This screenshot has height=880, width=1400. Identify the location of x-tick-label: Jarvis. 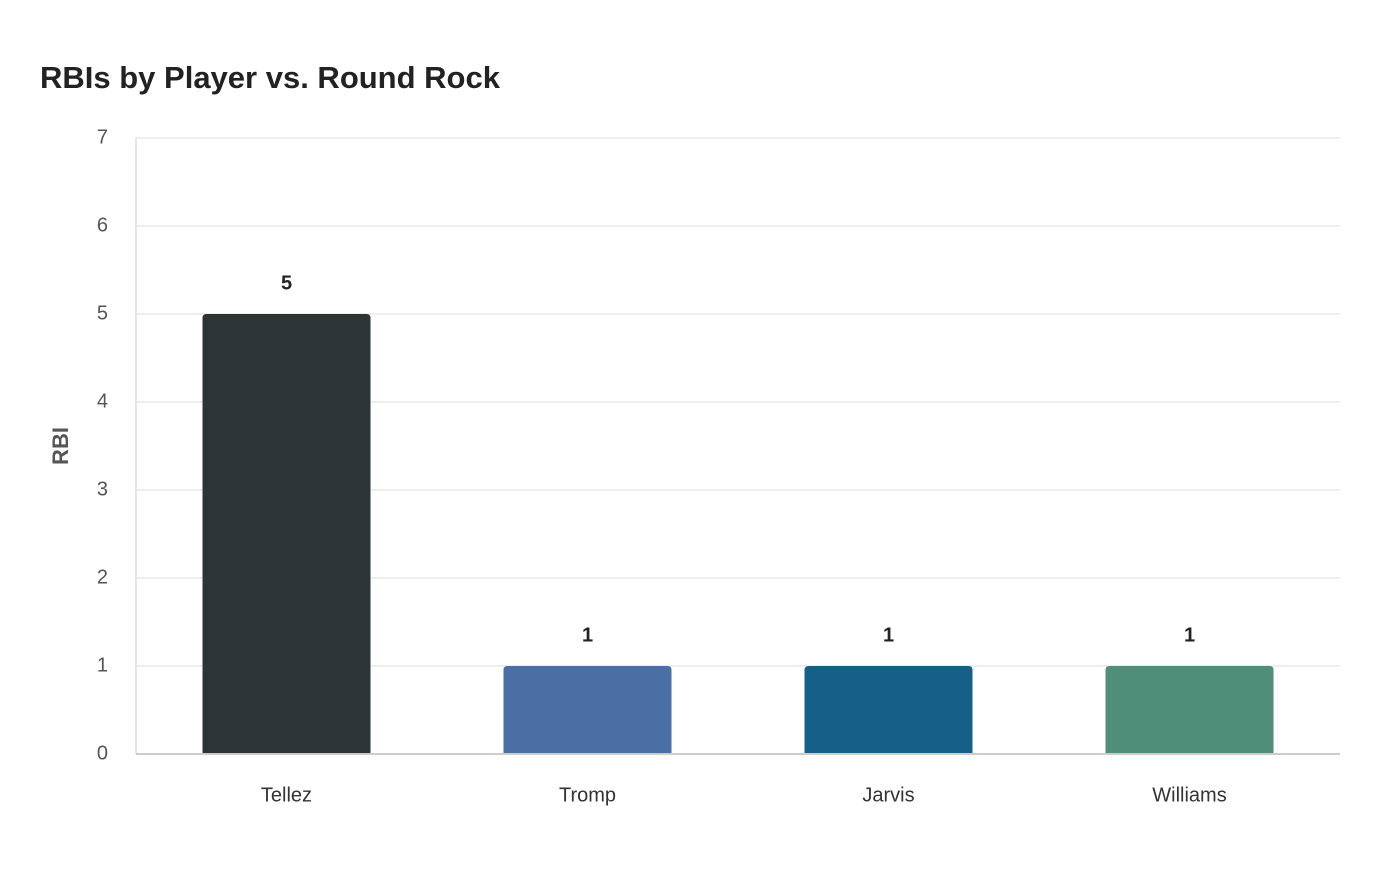
(888, 795).